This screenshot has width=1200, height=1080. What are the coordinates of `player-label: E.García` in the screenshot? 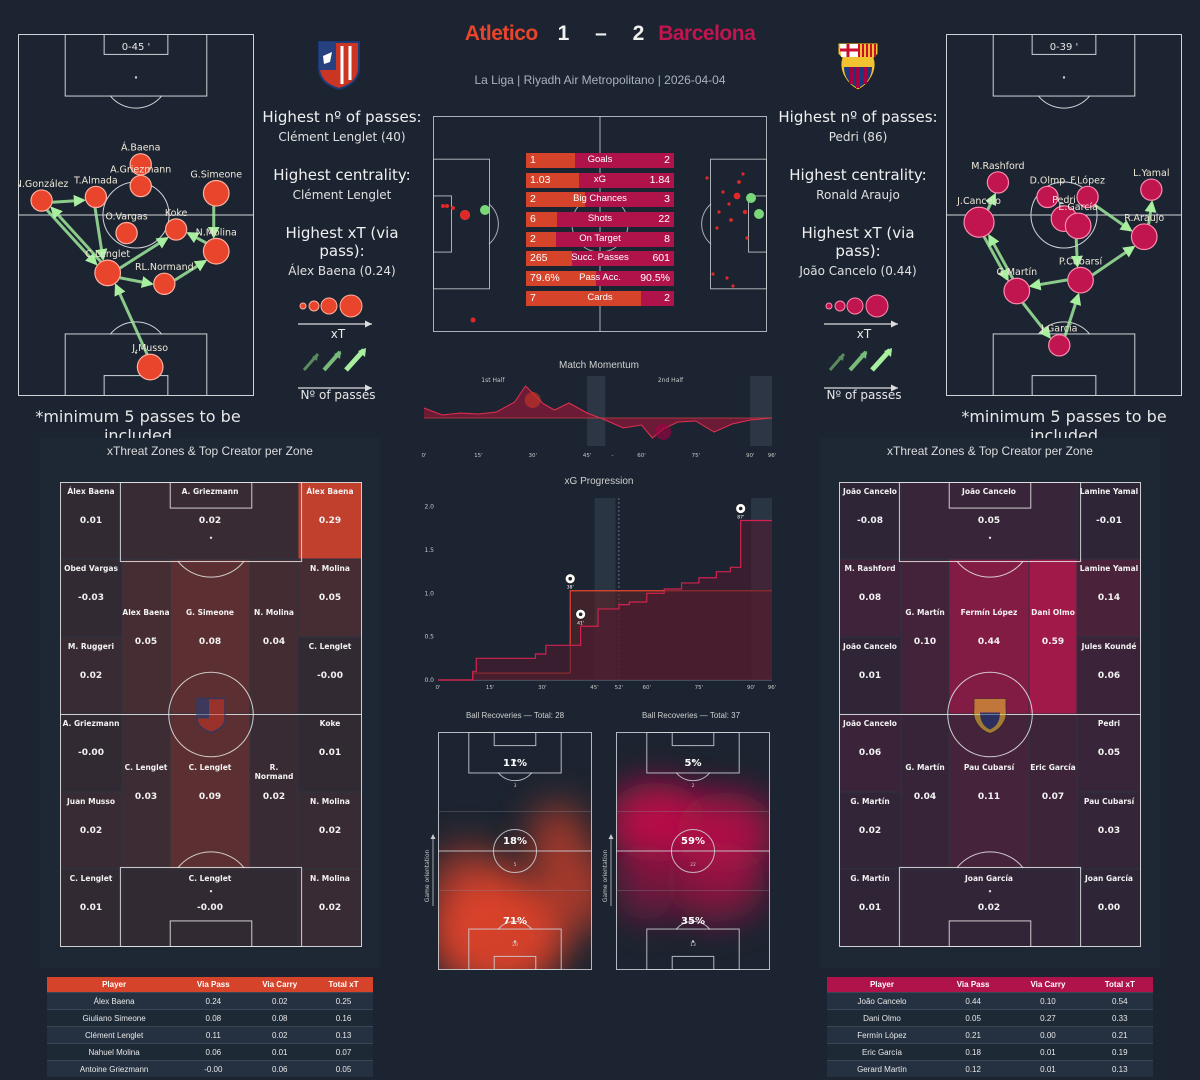 It's located at (1078, 207).